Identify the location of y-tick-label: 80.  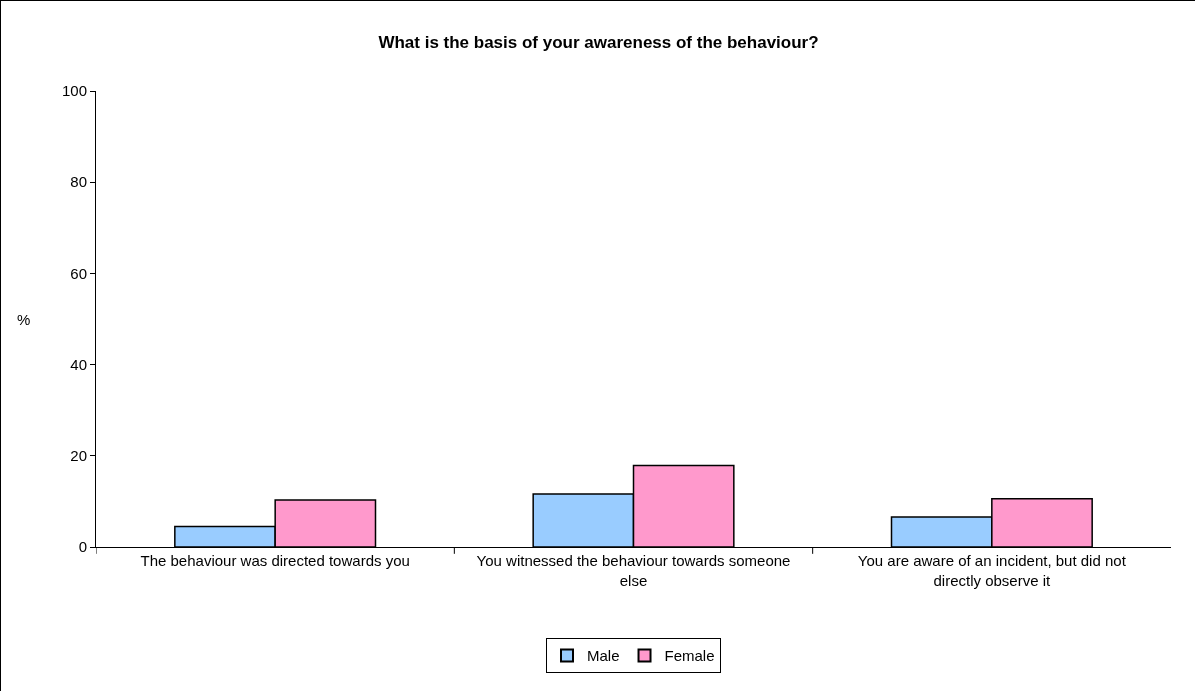
(78, 182).